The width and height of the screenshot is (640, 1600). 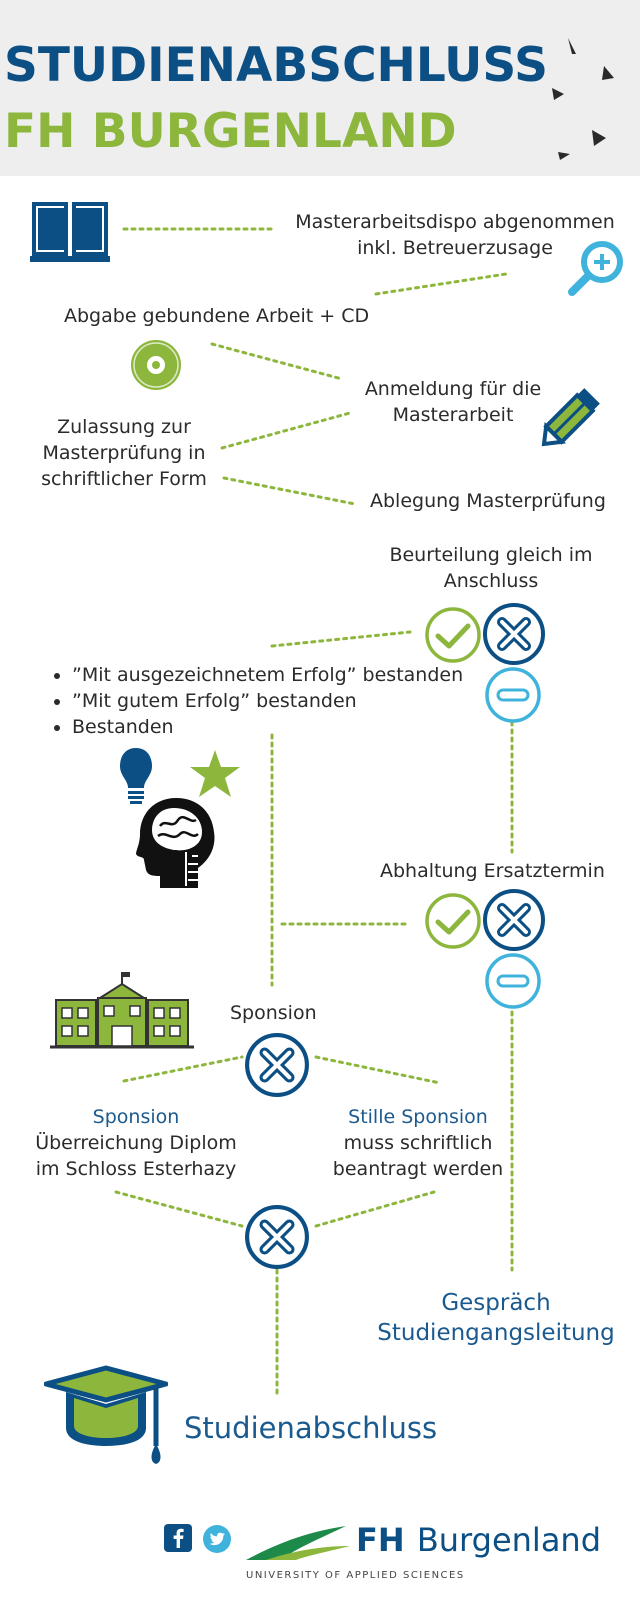 What do you see at coordinates (178, 1538) in the screenshot?
I see `facebook-icon` at bounding box center [178, 1538].